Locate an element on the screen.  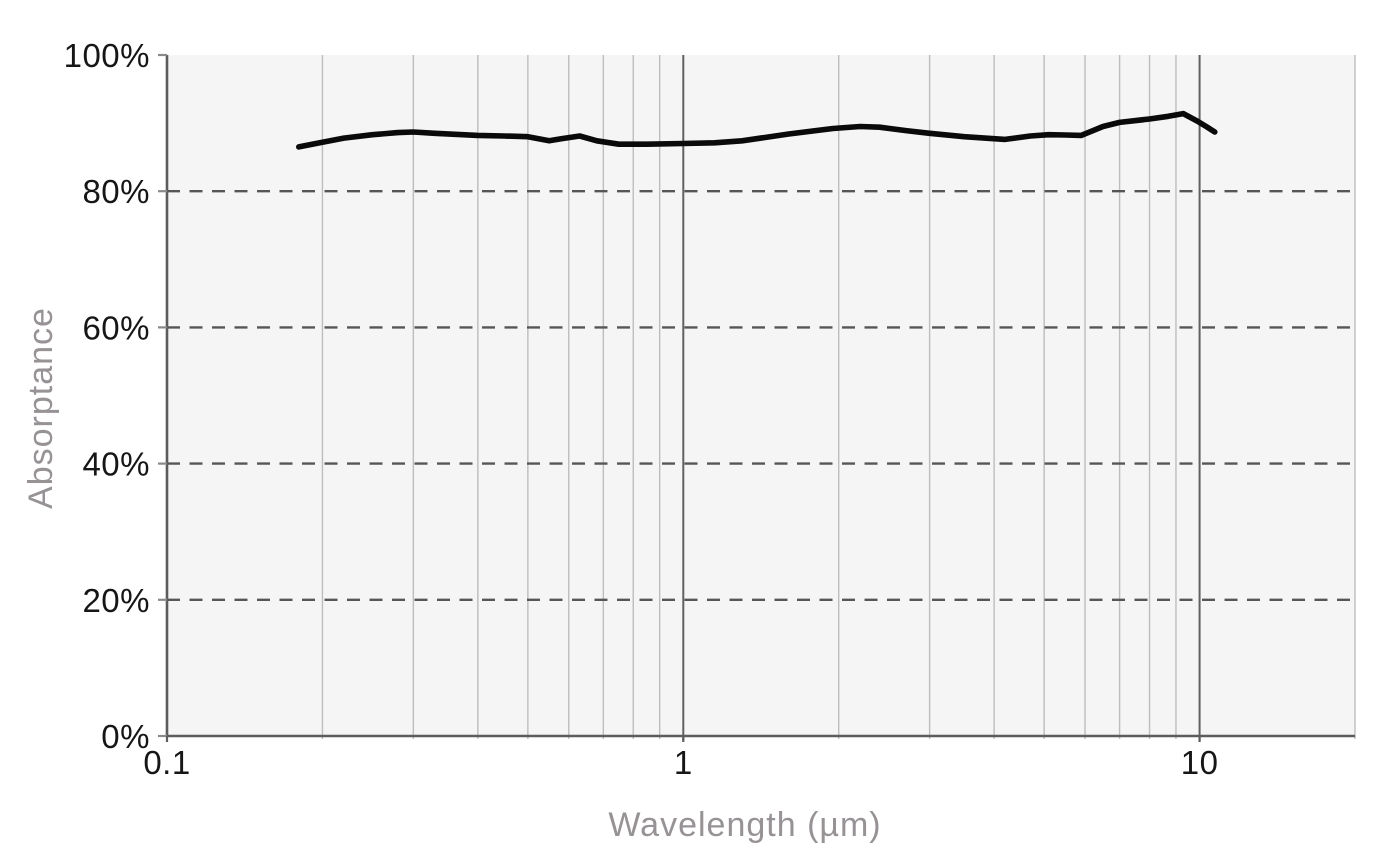
y-tick-label: 0% is located at coordinates (125, 736).